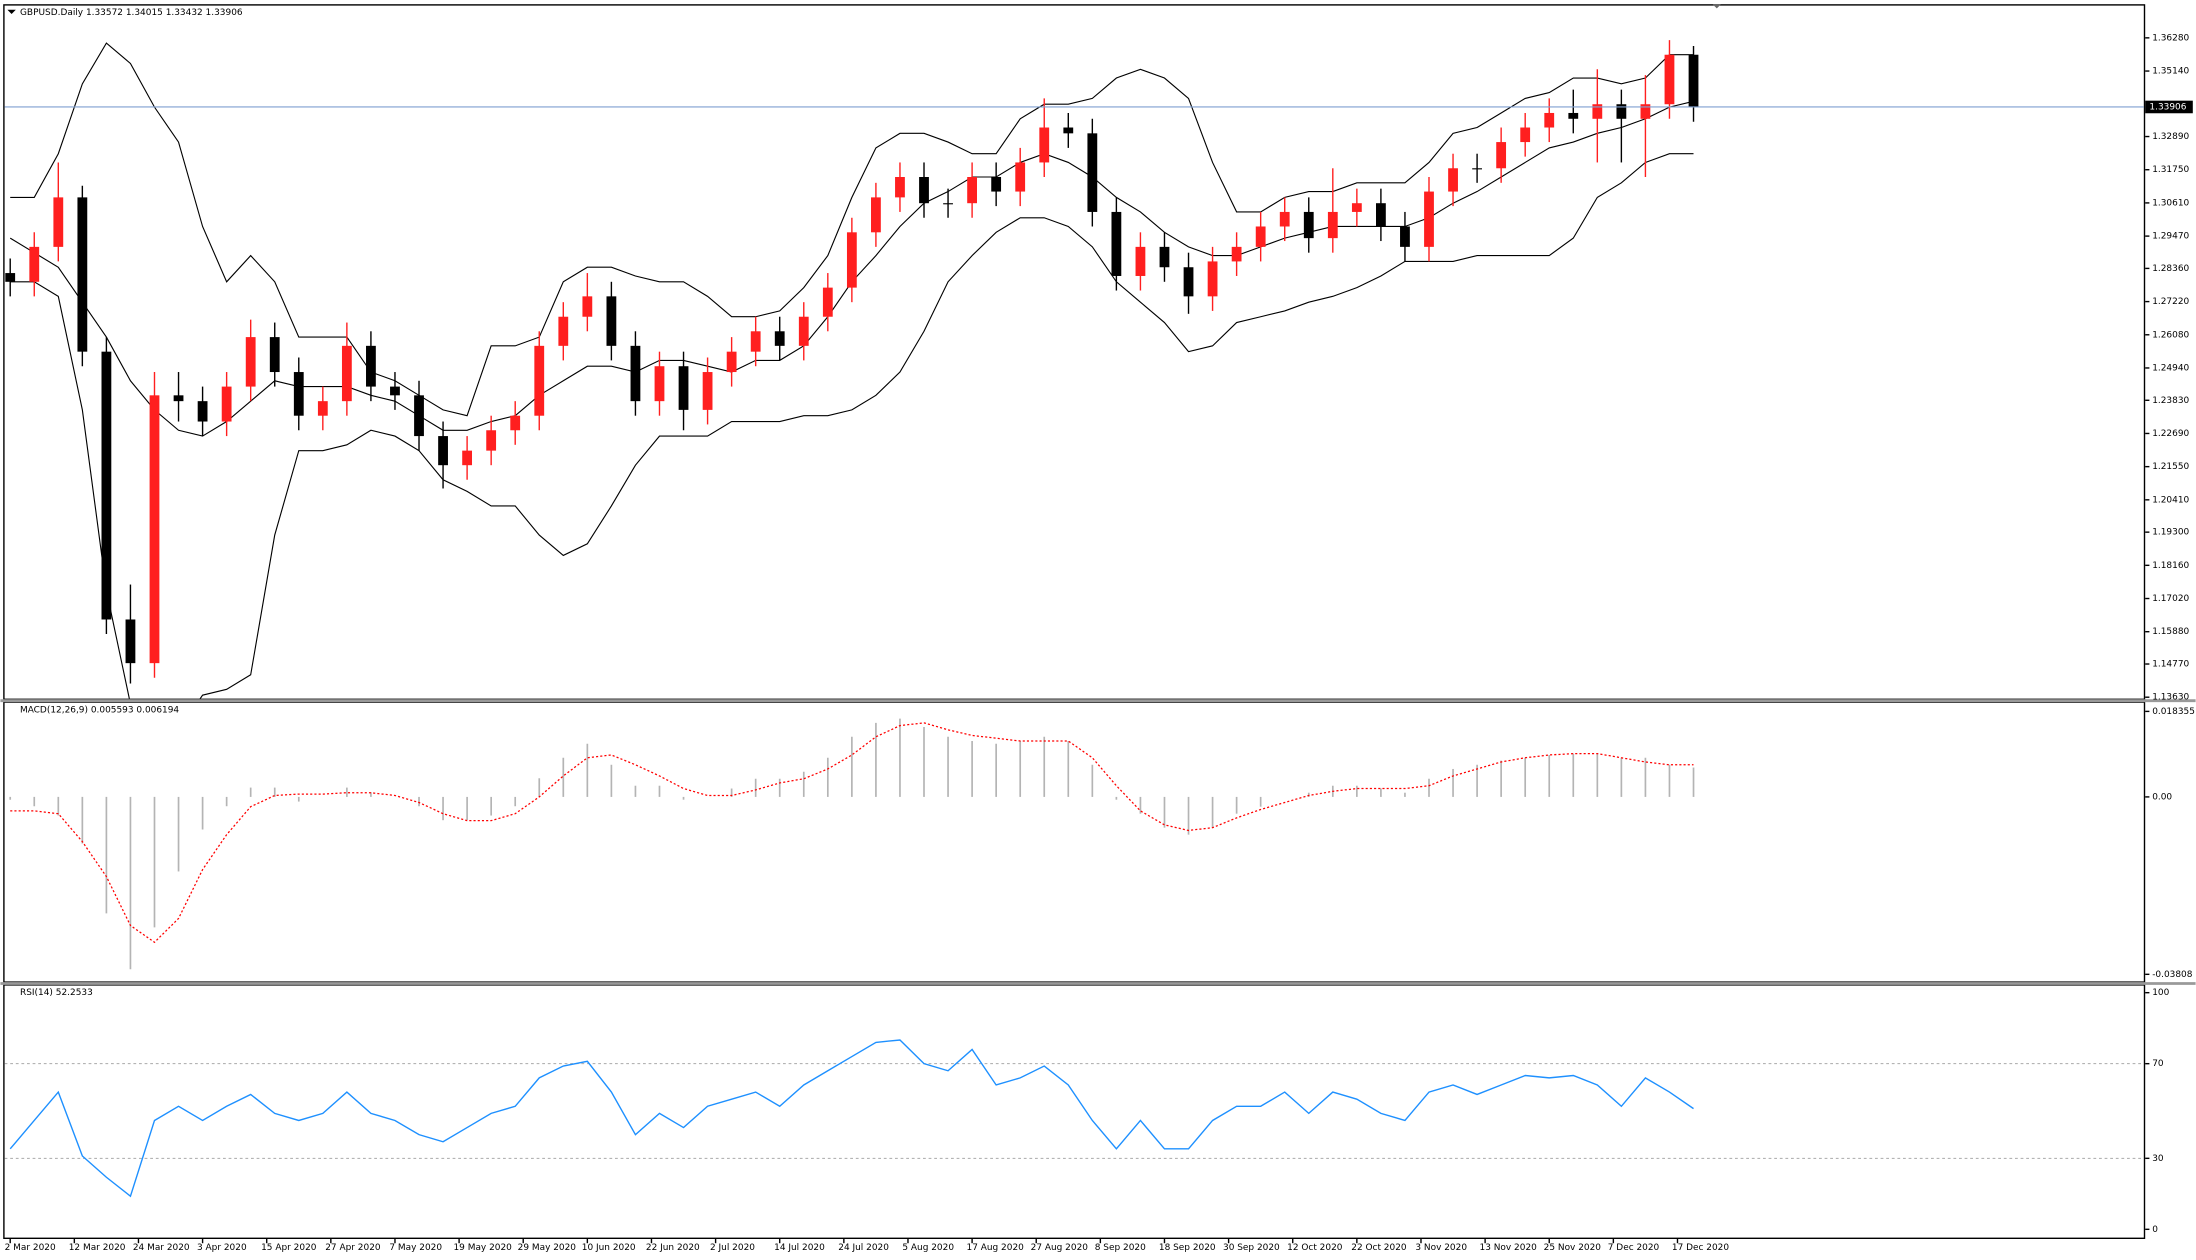 The image size is (2196, 1260). I want to click on y-tick-label: 1.23830, so click(2170, 401).